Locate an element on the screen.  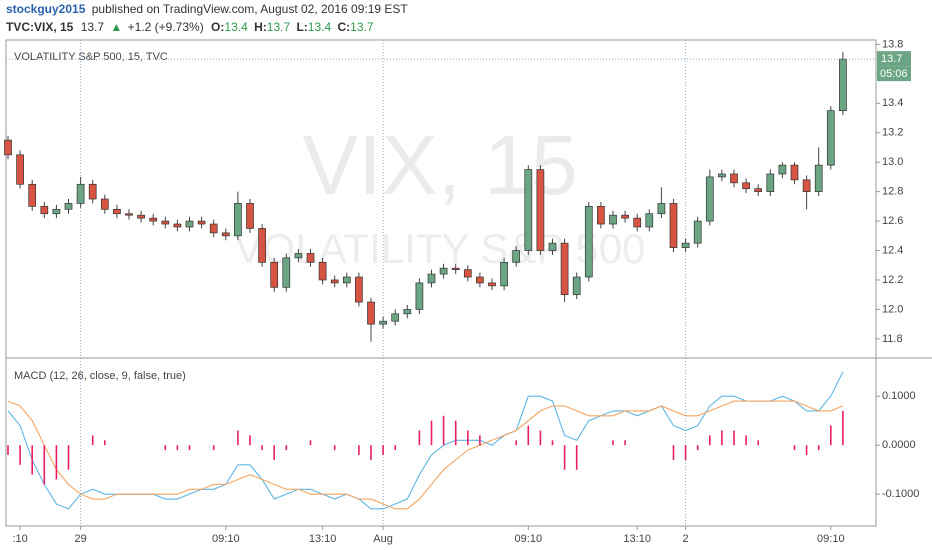
change: +1.2 (+9.73%) is located at coordinates (166, 27).